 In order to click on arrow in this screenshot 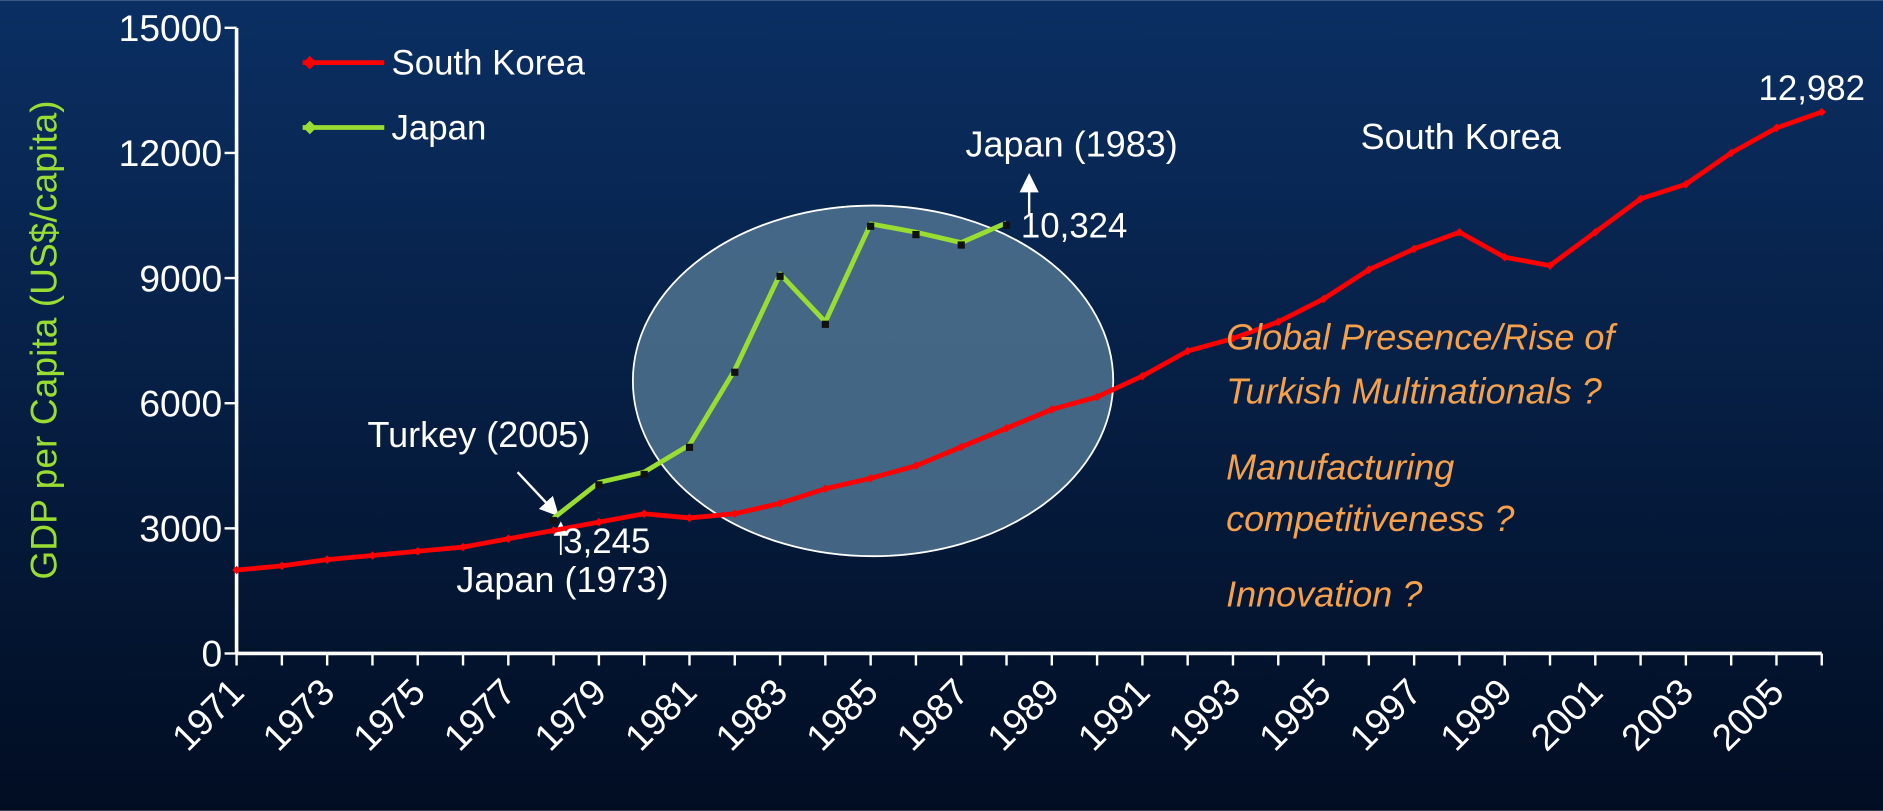, I will do `click(537, 494)`.